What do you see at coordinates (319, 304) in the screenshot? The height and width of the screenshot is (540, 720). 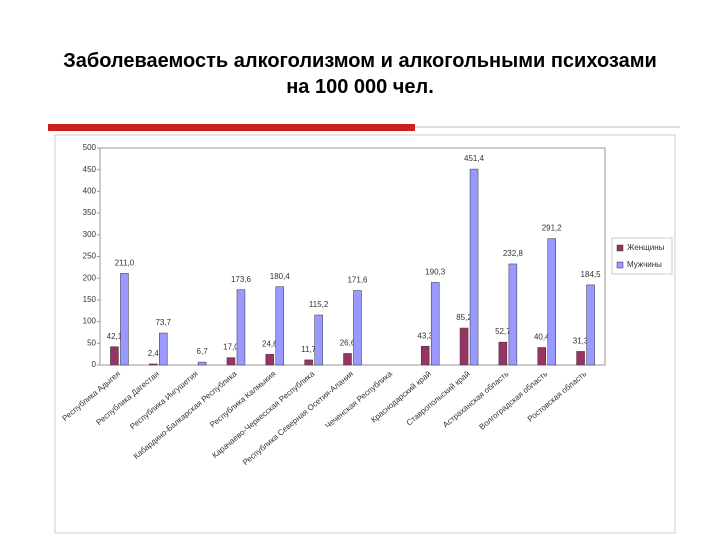 I see `data-label: 115,2` at bounding box center [319, 304].